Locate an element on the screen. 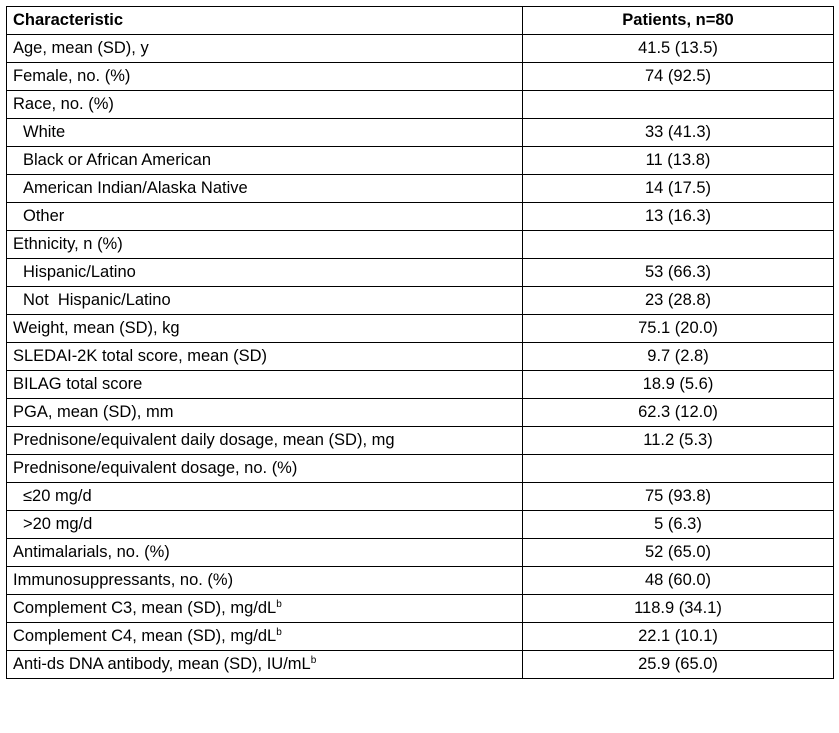 The width and height of the screenshot is (839, 733). label: Age, mean (SD), y is located at coordinates (81, 48).